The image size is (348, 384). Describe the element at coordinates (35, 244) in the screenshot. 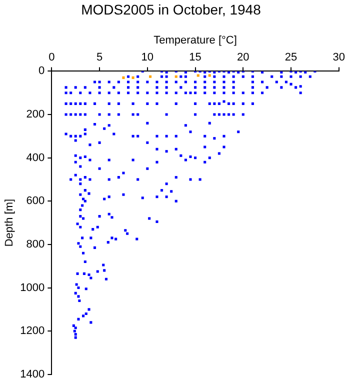

I see `y-tick-label: 800` at that location.